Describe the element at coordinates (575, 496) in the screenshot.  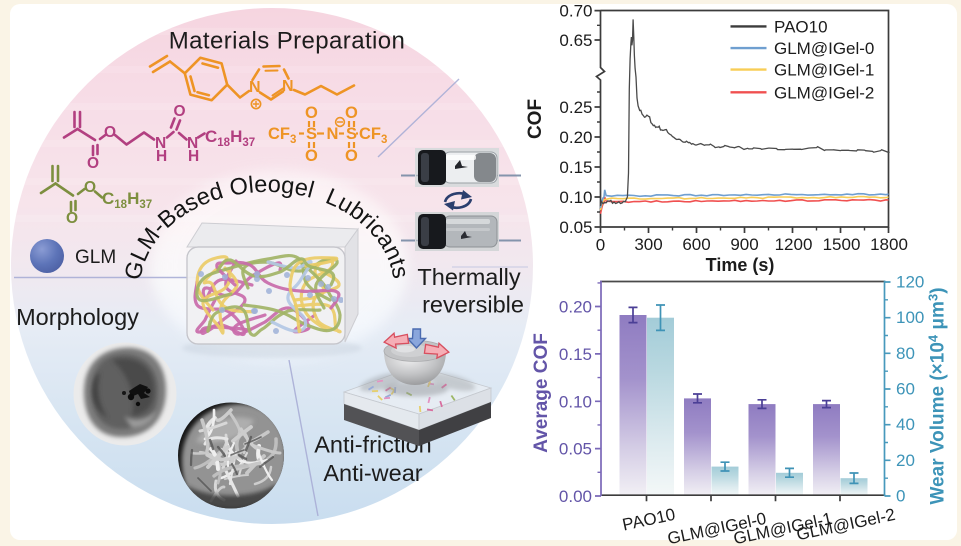
I see `svg-text: 0.00` at that location.